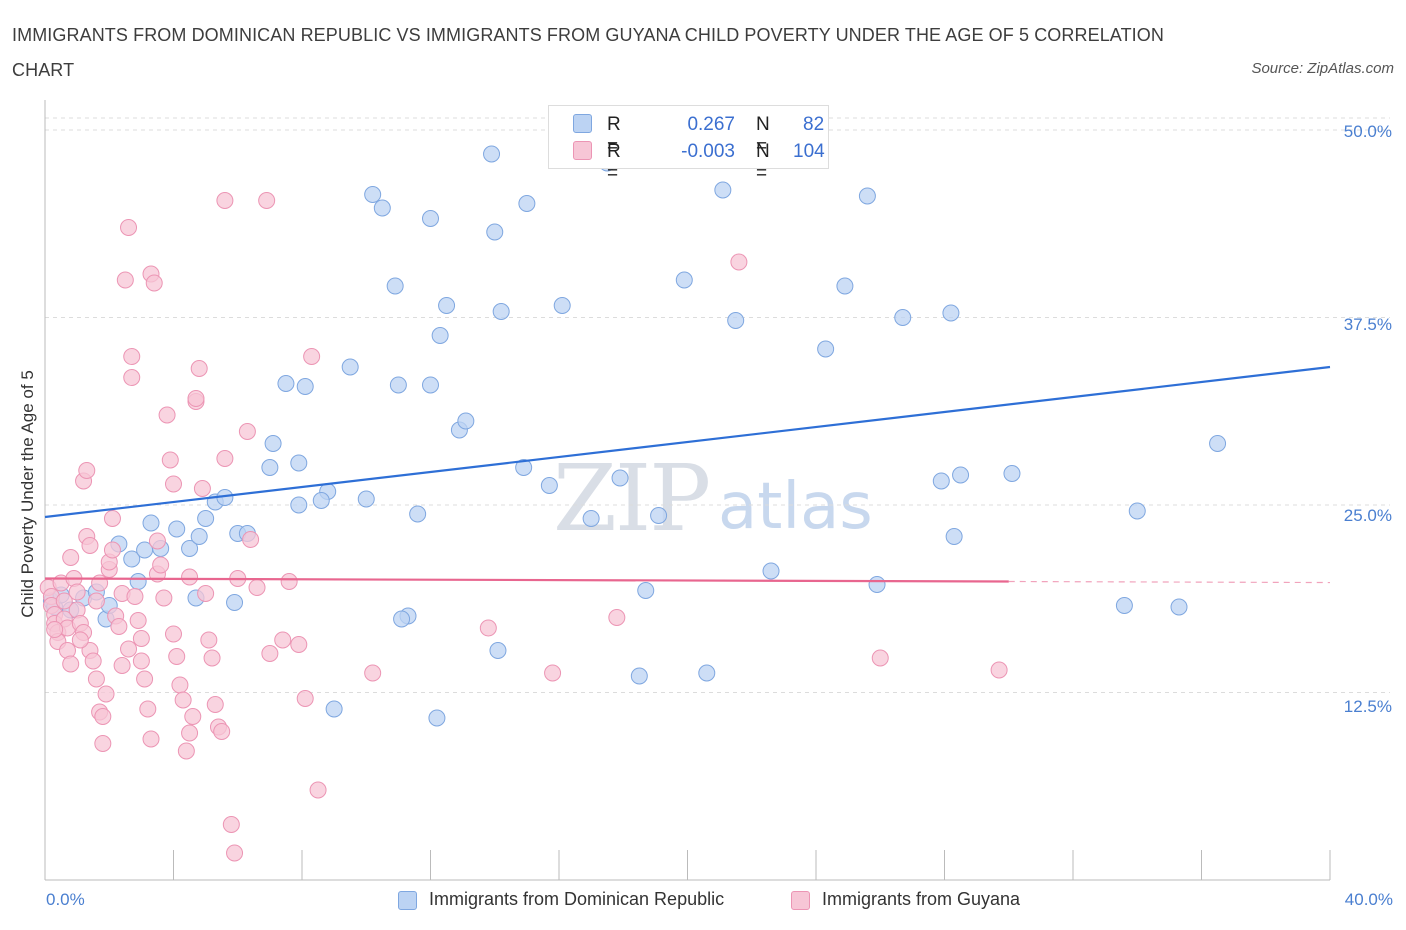 The image size is (1406, 930). I want to click on legend-n-value: 104, so click(809, 151).